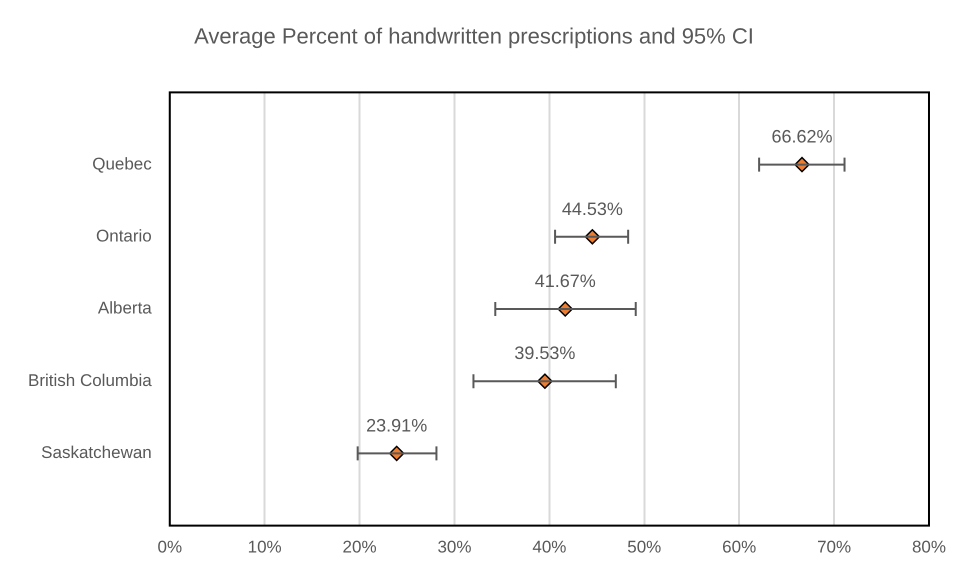 The width and height of the screenshot is (958, 580). What do you see at coordinates (834, 546) in the screenshot?
I see `x-tick-label: 70%` at bounding box center [834, 546].